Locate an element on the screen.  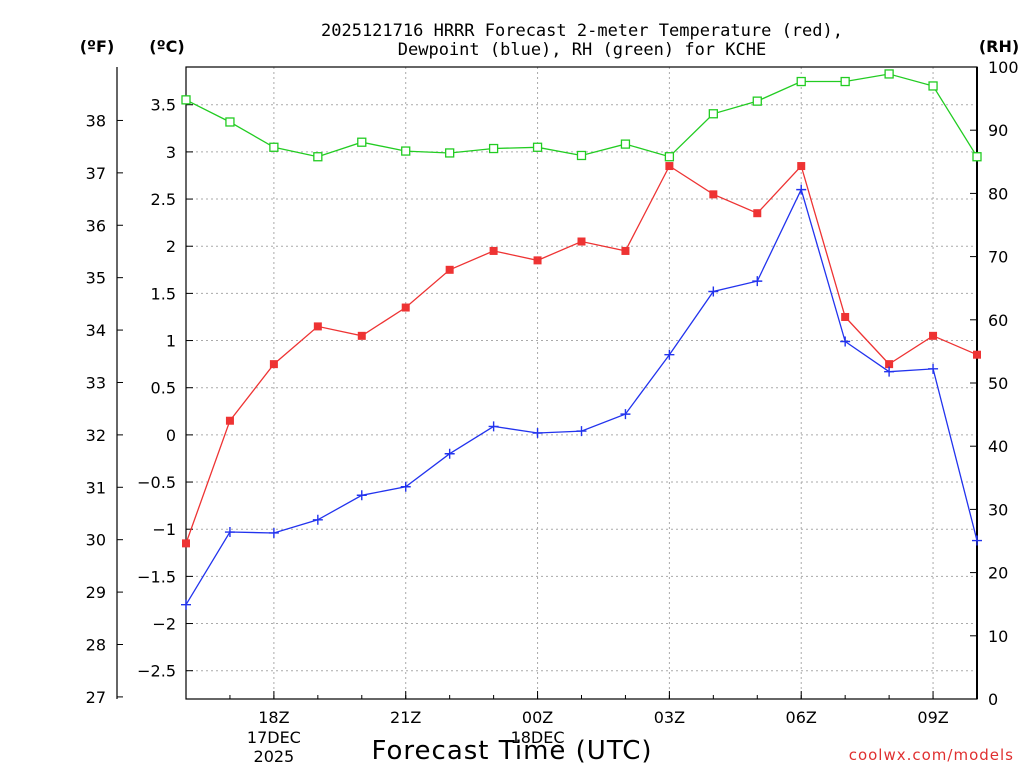
fahrenheit-tick-label: 29 is located at coordinates (96, 592).